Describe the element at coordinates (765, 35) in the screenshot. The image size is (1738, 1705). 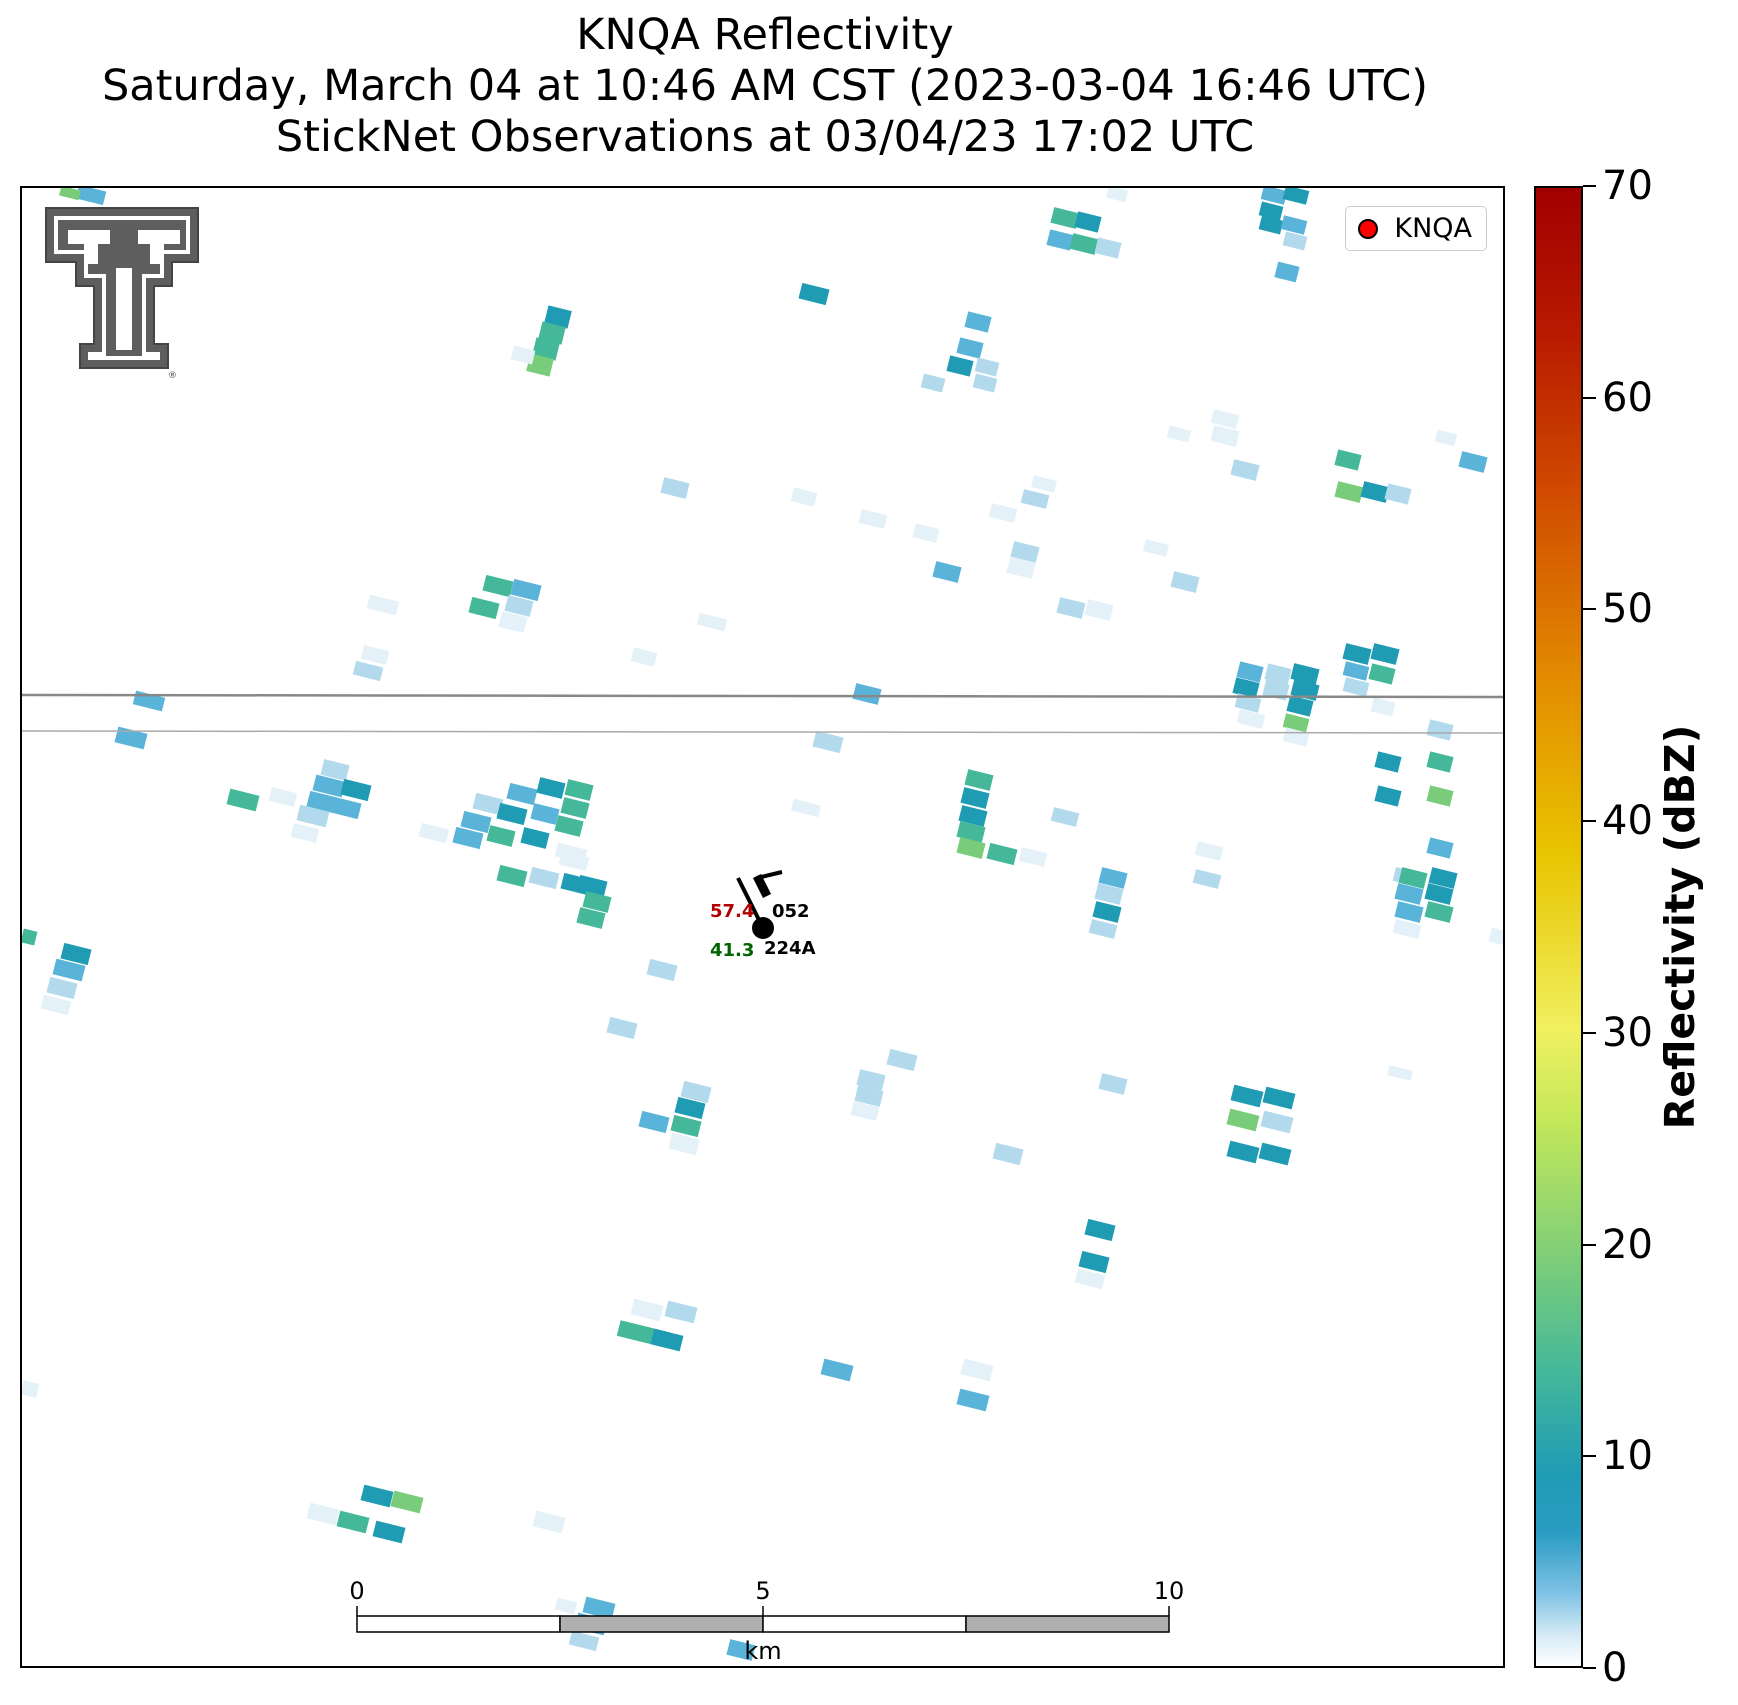
I see `title-line-1: KNQA Reflectivity` at that location.